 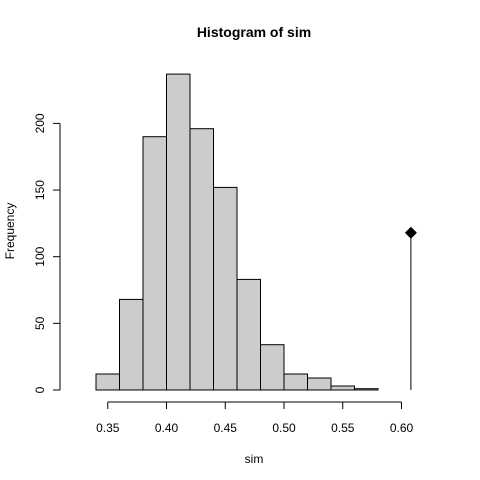 I want to click on y-axis-label: Frequency, so click(x=10, y=231).